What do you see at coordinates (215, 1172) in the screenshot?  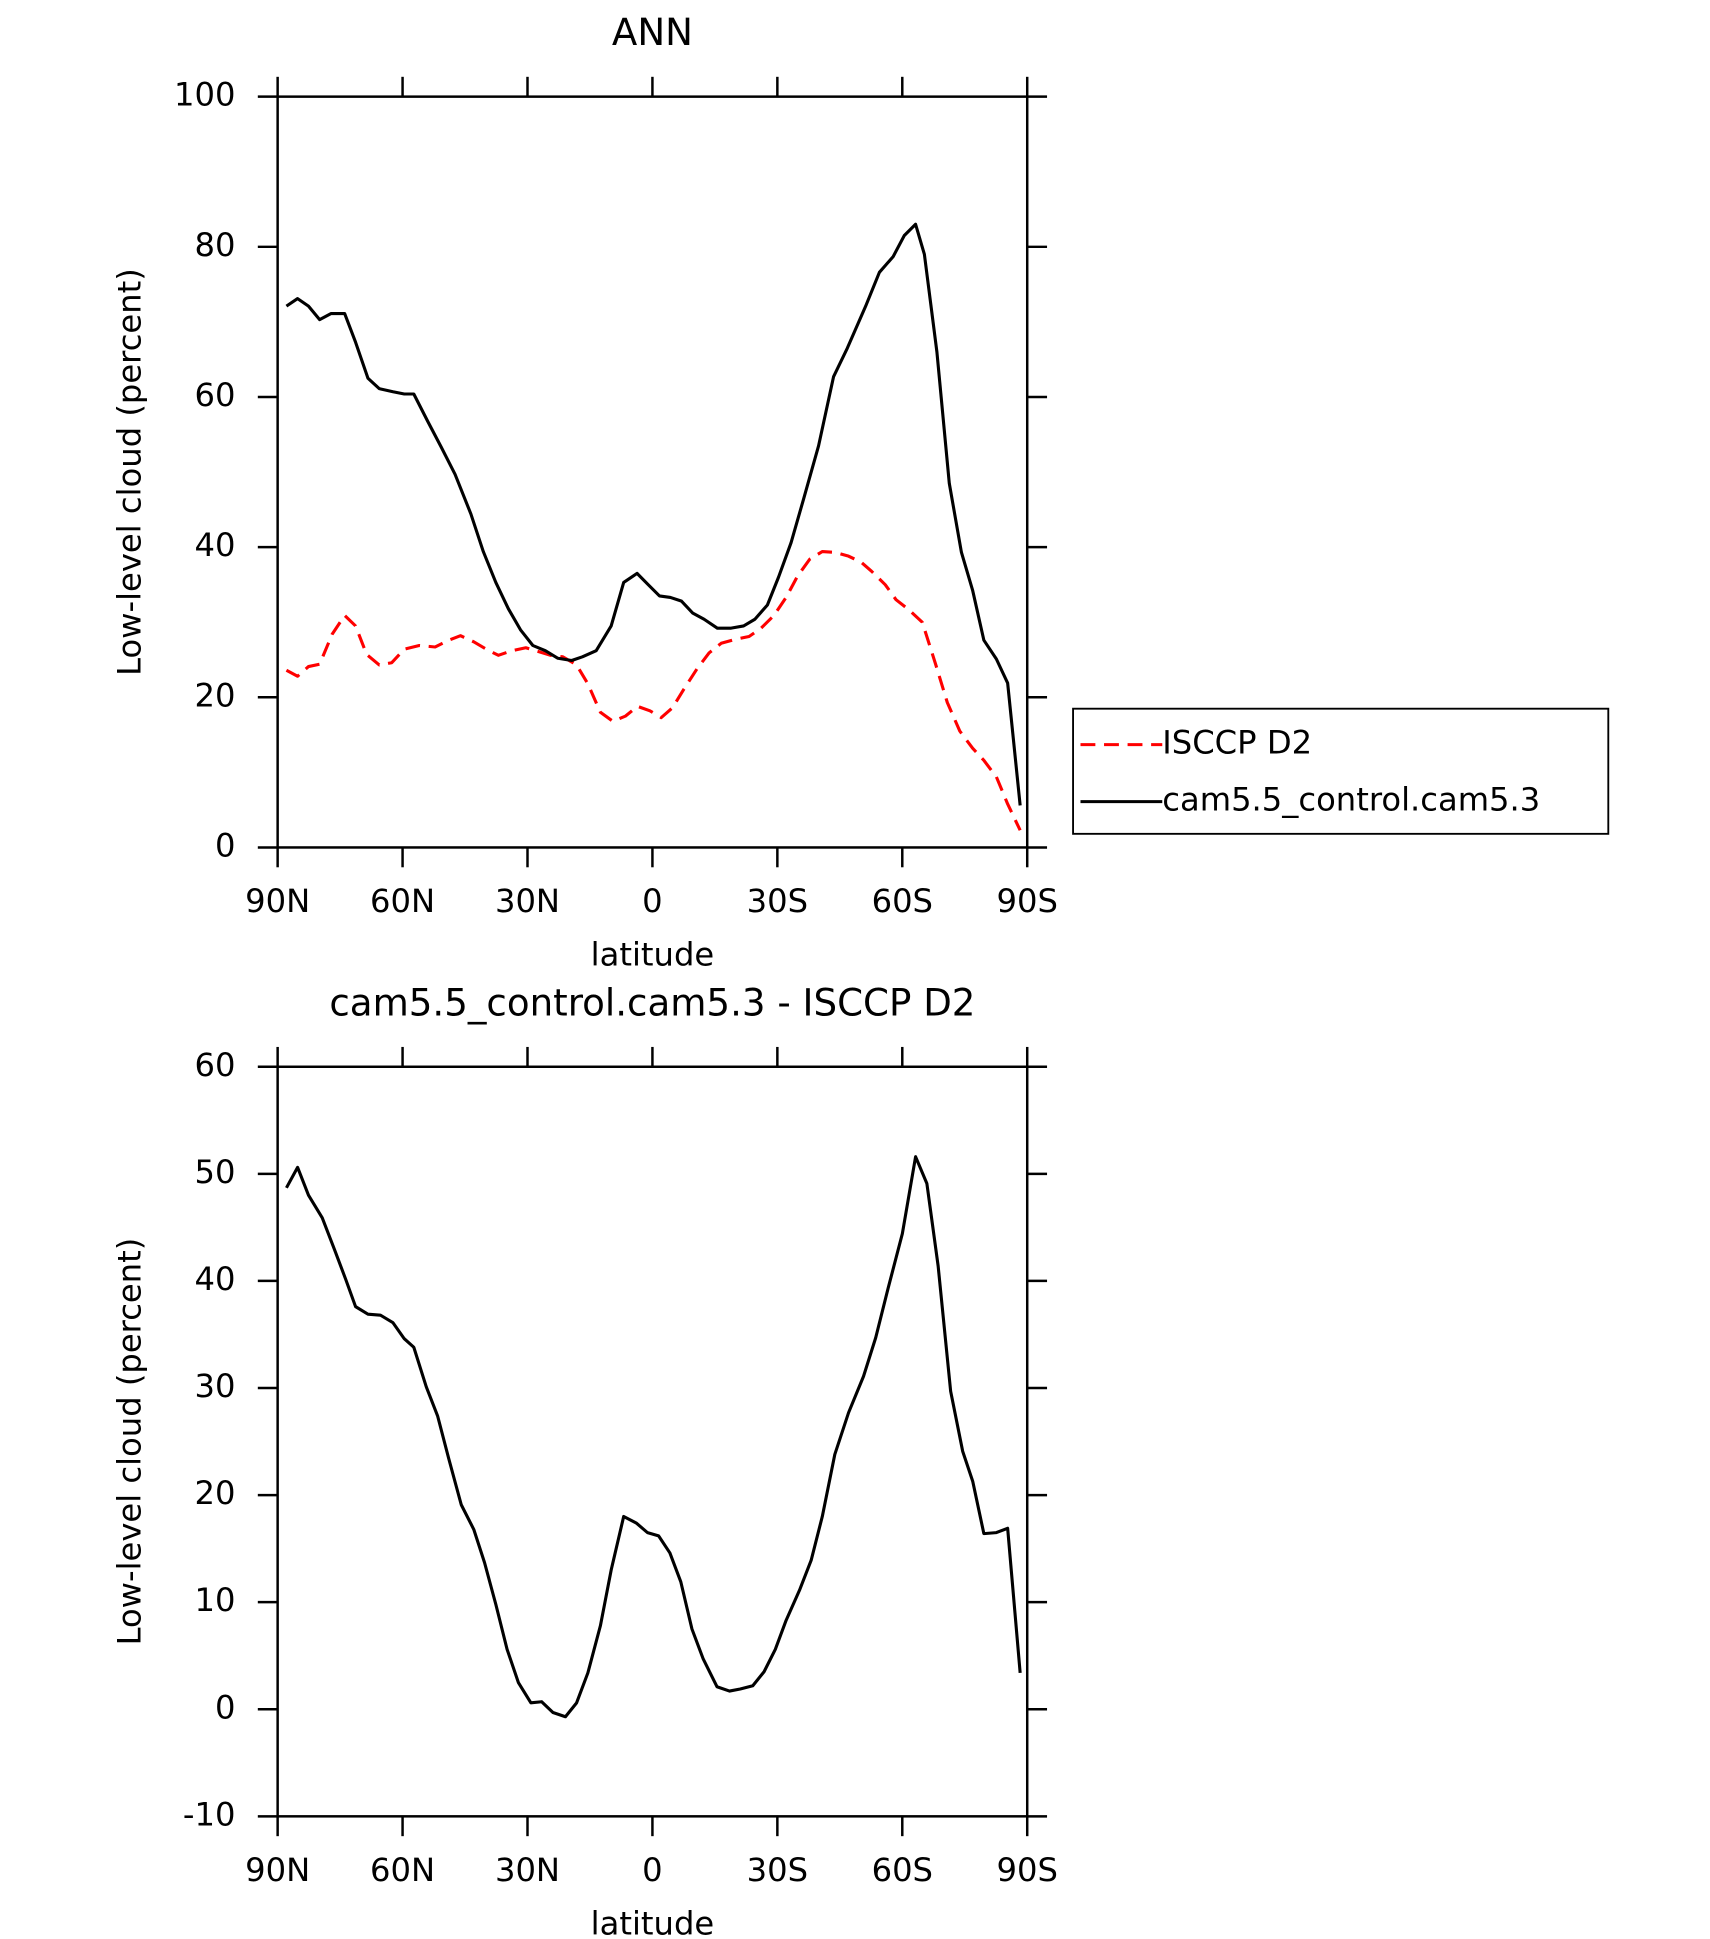 I see `y-tick-label: 50` at bounding box center [215, 1172].